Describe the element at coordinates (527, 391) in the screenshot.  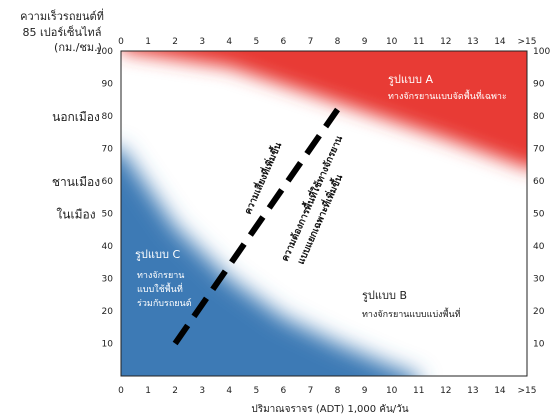
I see `x-tick-bottom-15: >15` at that location.